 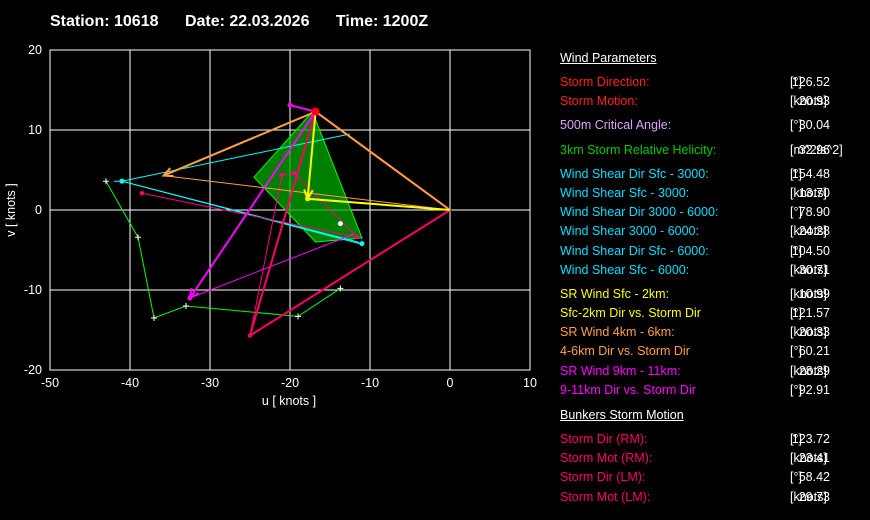 I want to click on param-row: SR Wind 9km - 11km: 28.29 [knots], so click(x=715, y=371).